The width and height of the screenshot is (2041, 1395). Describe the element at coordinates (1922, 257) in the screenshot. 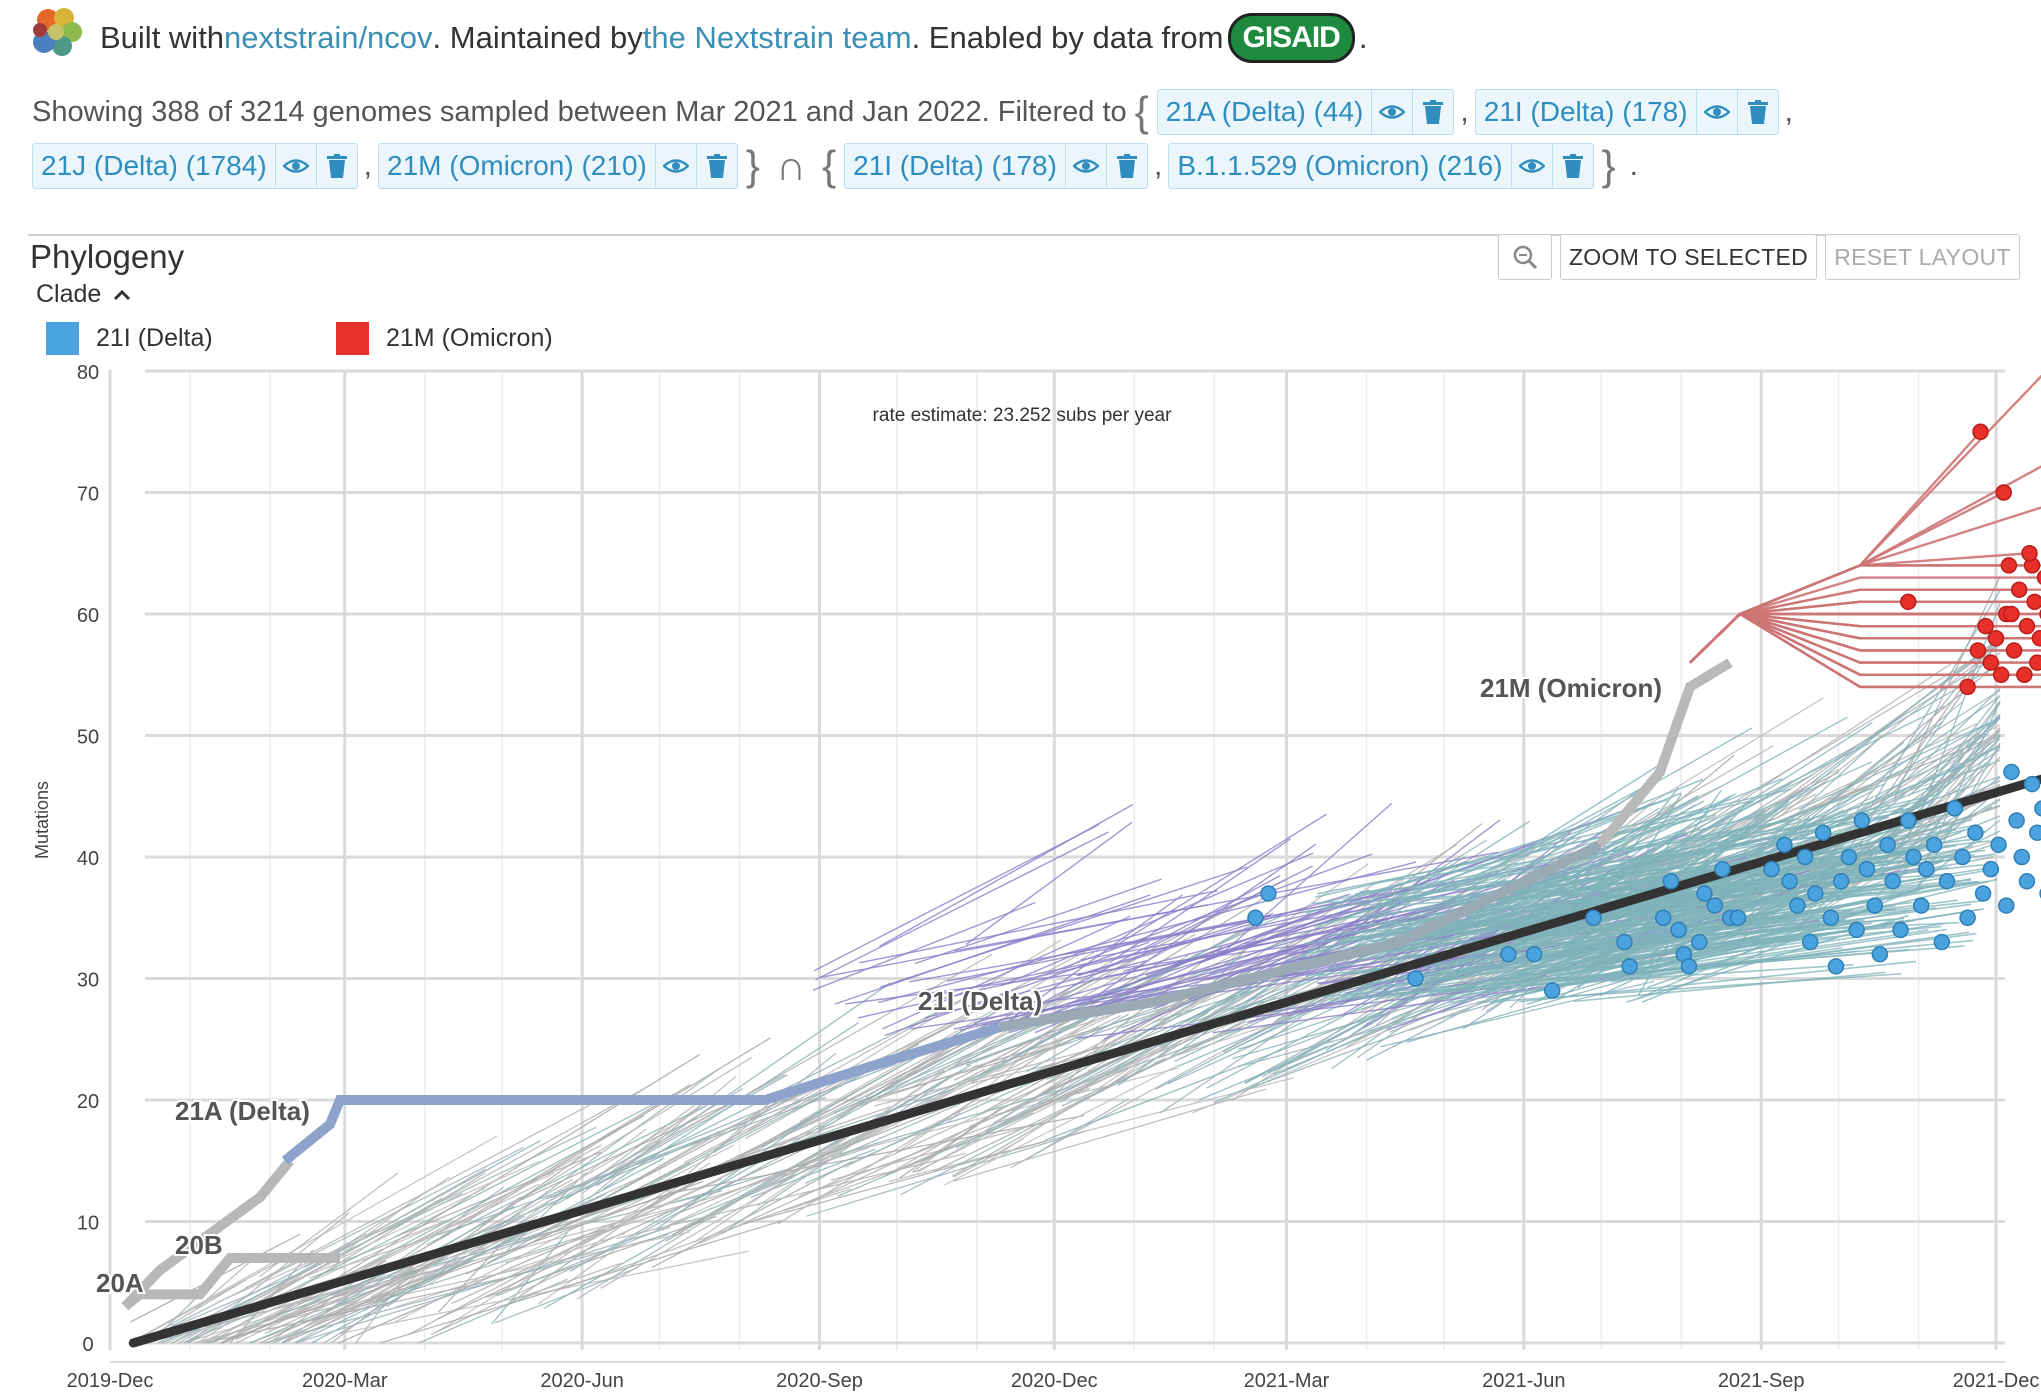

I see `reset-layout-button: RESET LAYOUT` at that location.